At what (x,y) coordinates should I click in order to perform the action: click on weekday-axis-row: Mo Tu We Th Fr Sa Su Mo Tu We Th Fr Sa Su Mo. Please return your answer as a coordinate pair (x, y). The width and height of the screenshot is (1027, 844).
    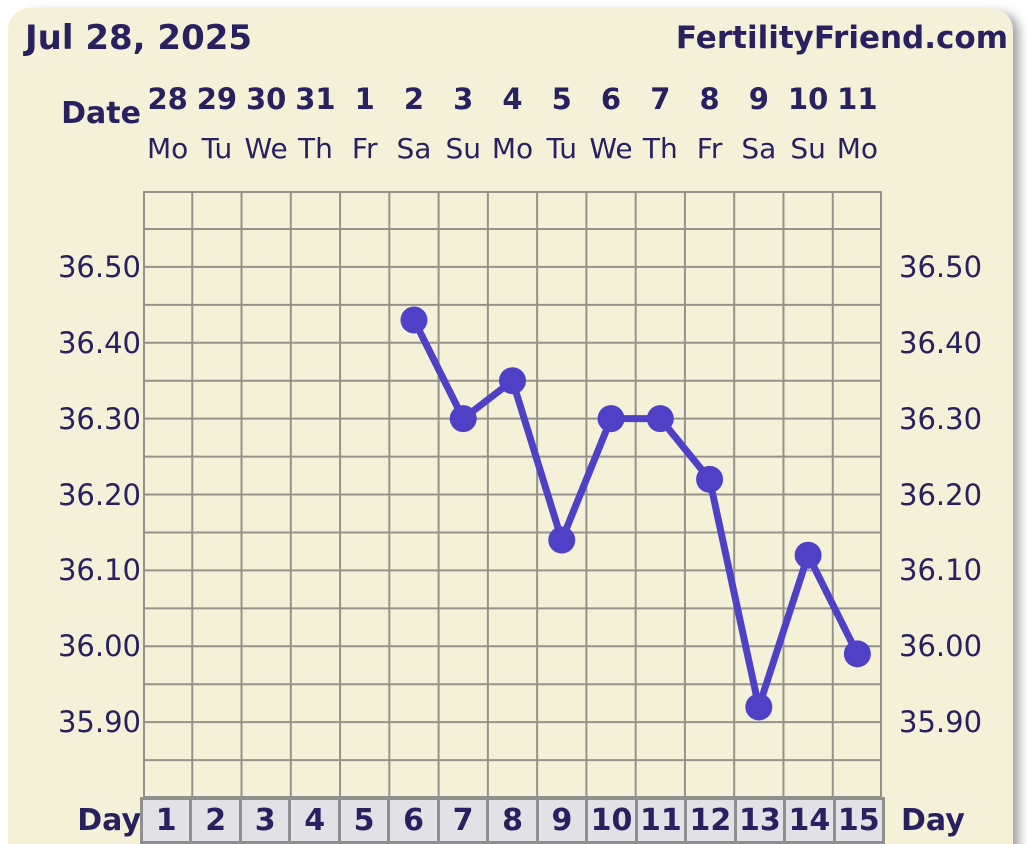
    Looking at the image, I should click on (512, 148).